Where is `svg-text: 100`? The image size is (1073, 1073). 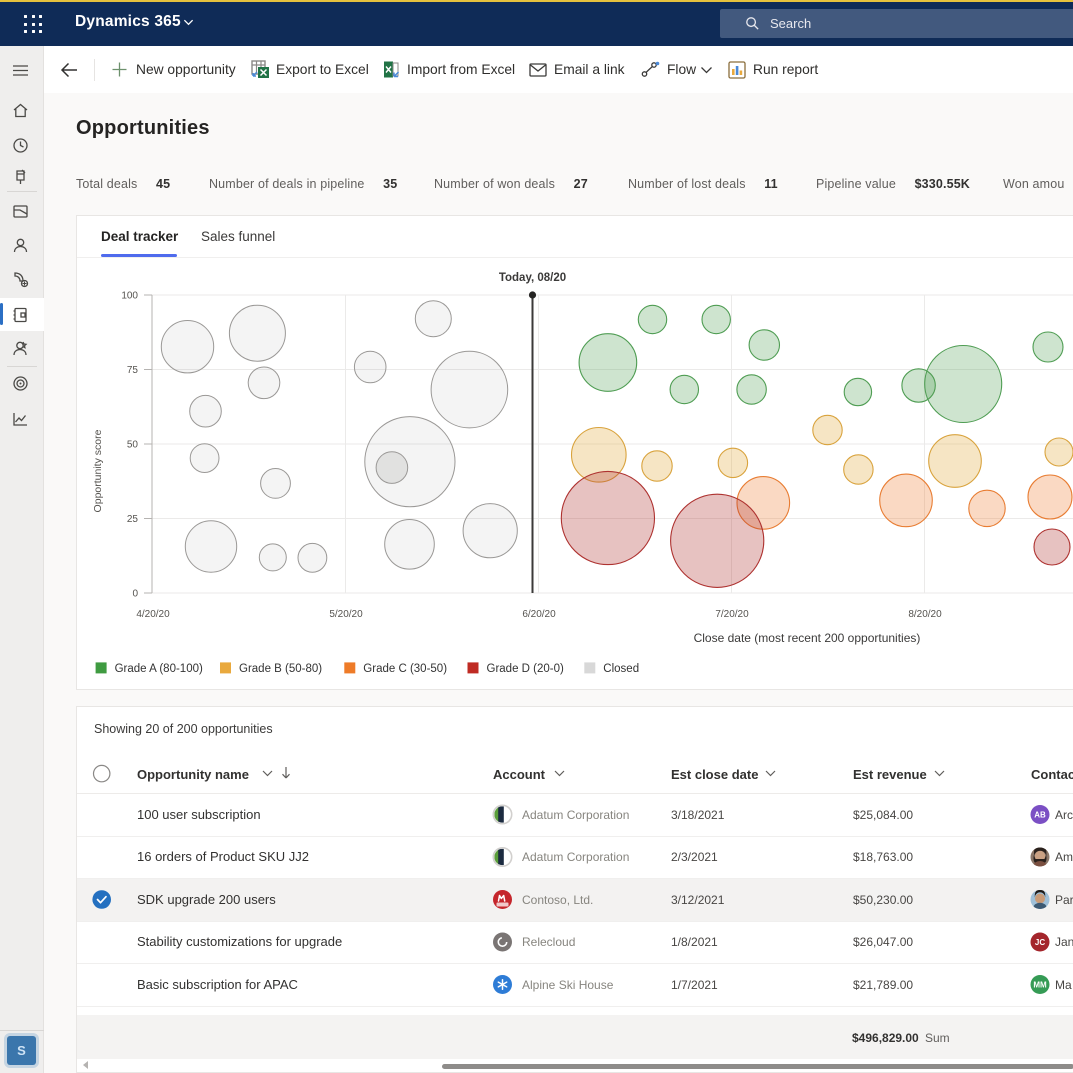 svg-text: 100 is located at coordinates (129, 296).